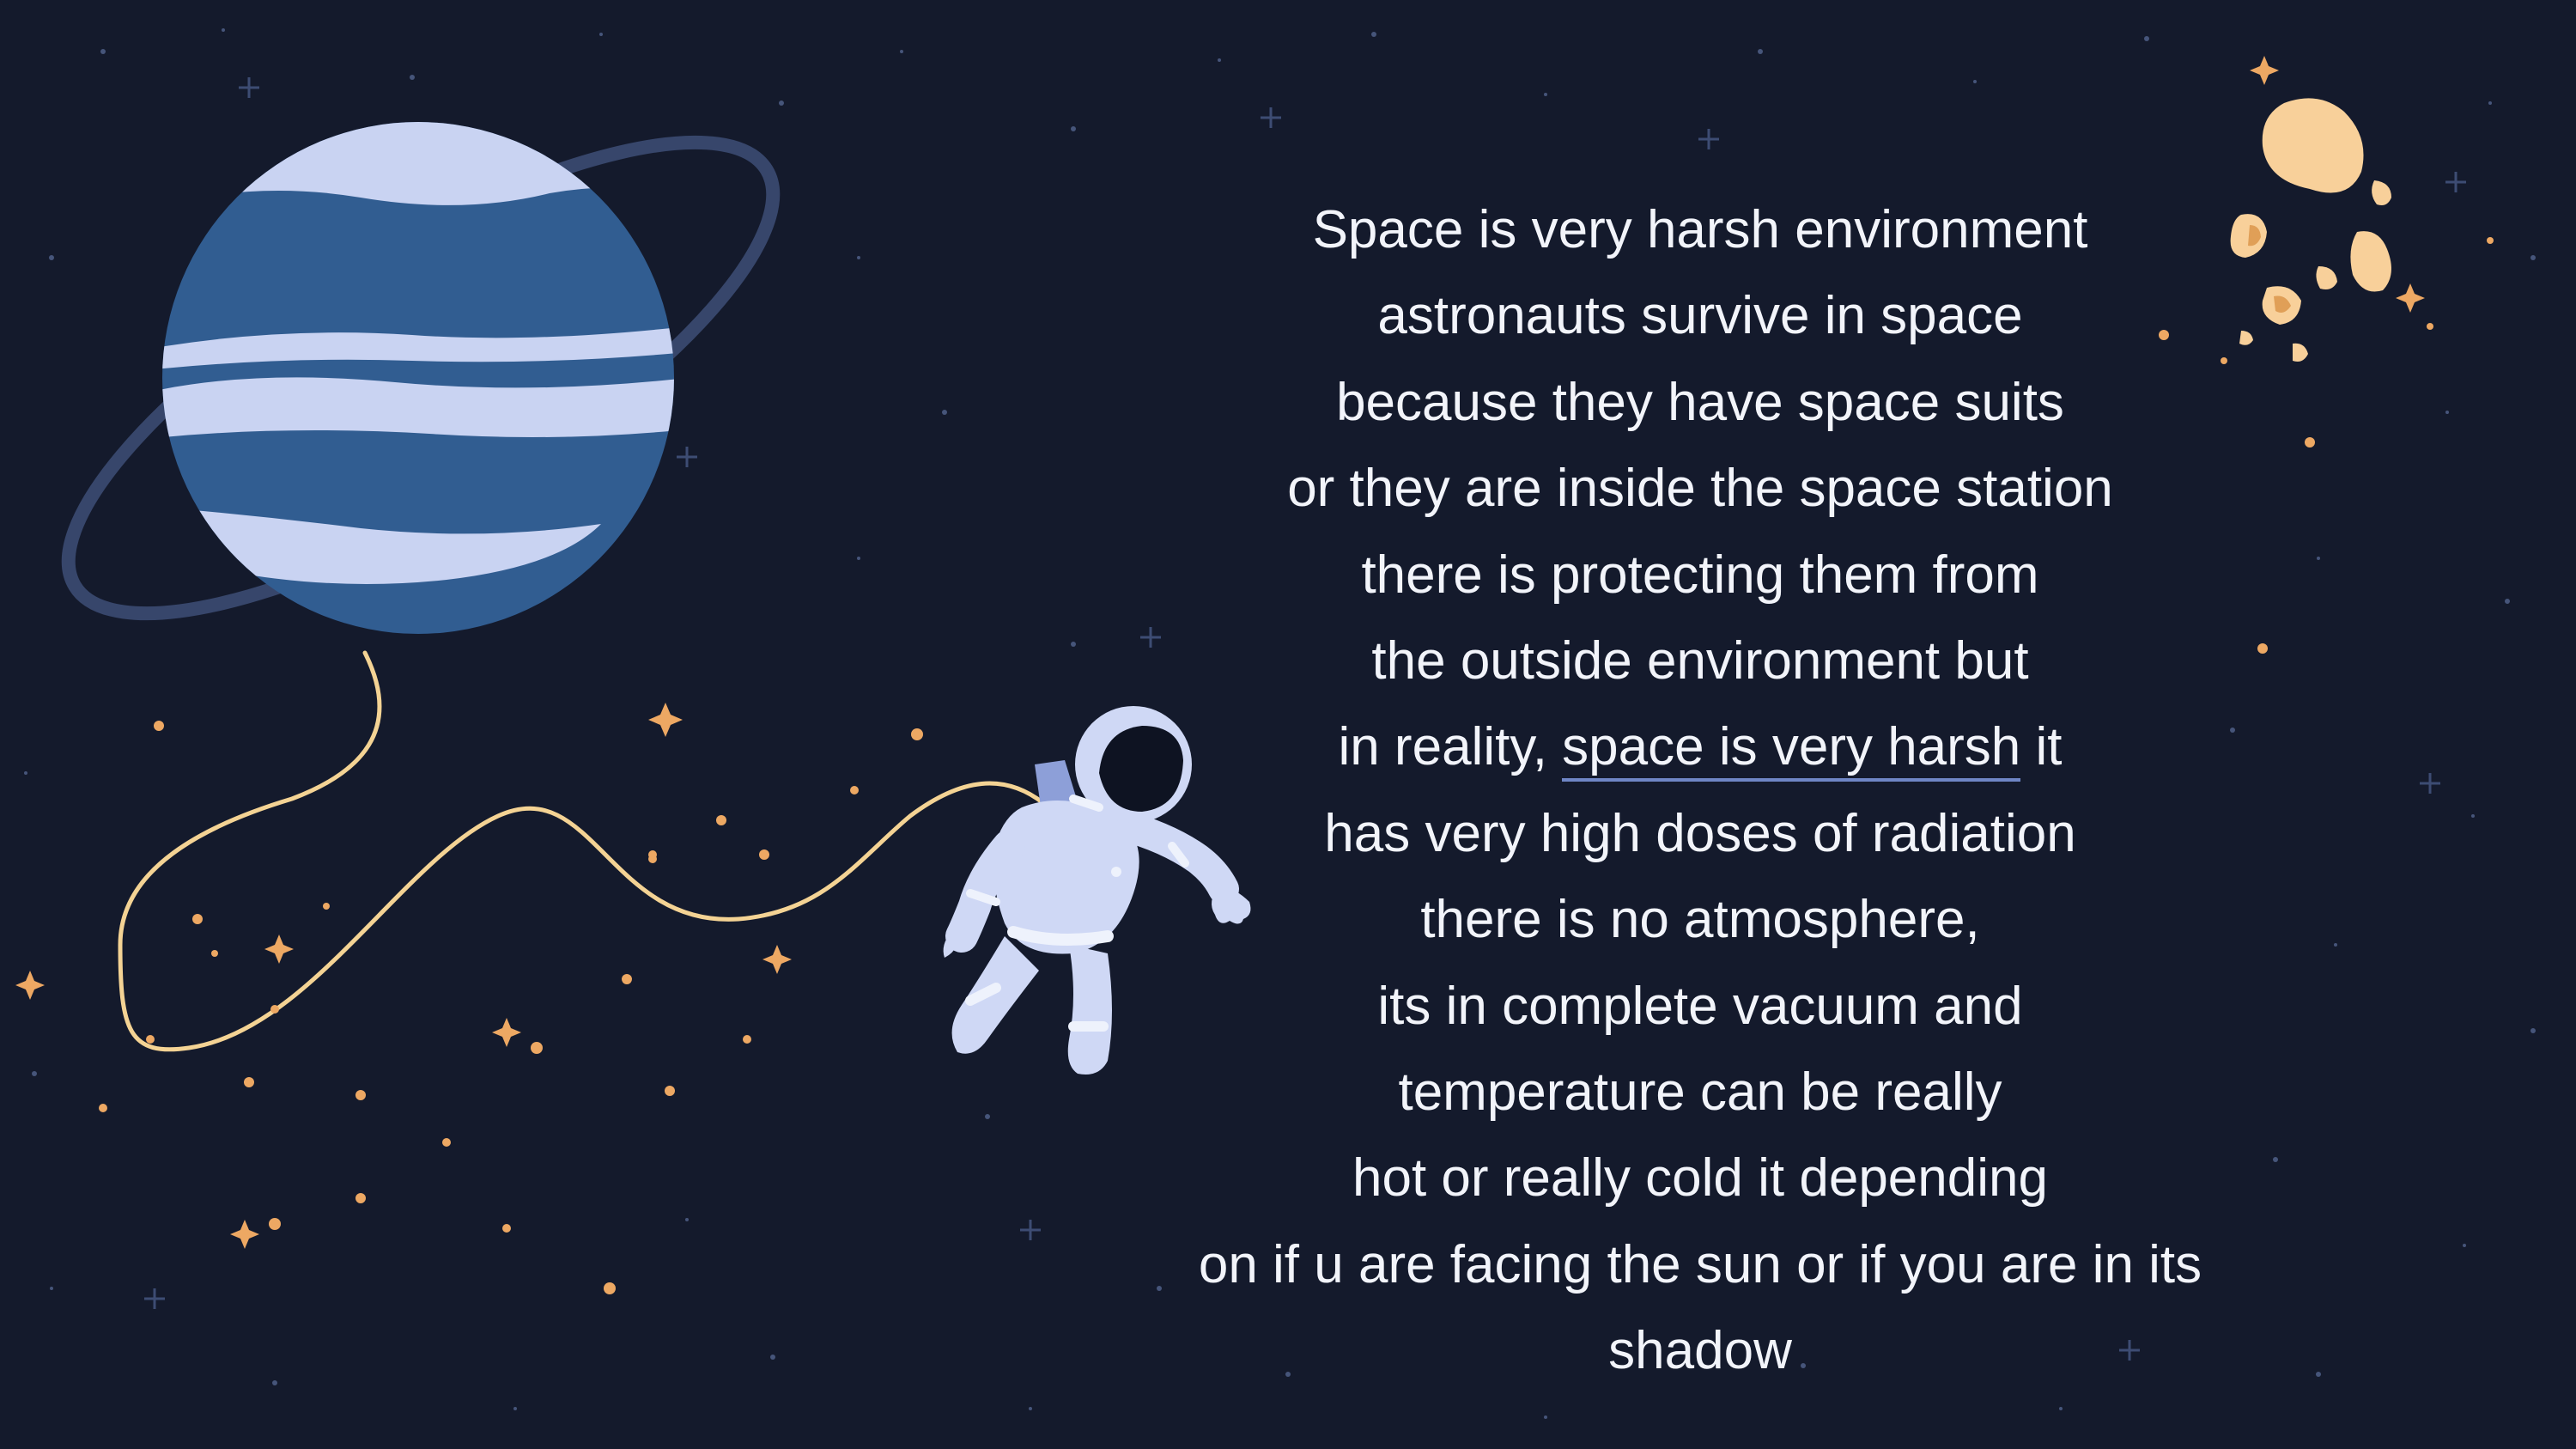 The width and height of the screenshot is (2576, 1449). Describe the element at coordinates (2310, 230) in the screenshot. I see `asteroid-icon` at that location.